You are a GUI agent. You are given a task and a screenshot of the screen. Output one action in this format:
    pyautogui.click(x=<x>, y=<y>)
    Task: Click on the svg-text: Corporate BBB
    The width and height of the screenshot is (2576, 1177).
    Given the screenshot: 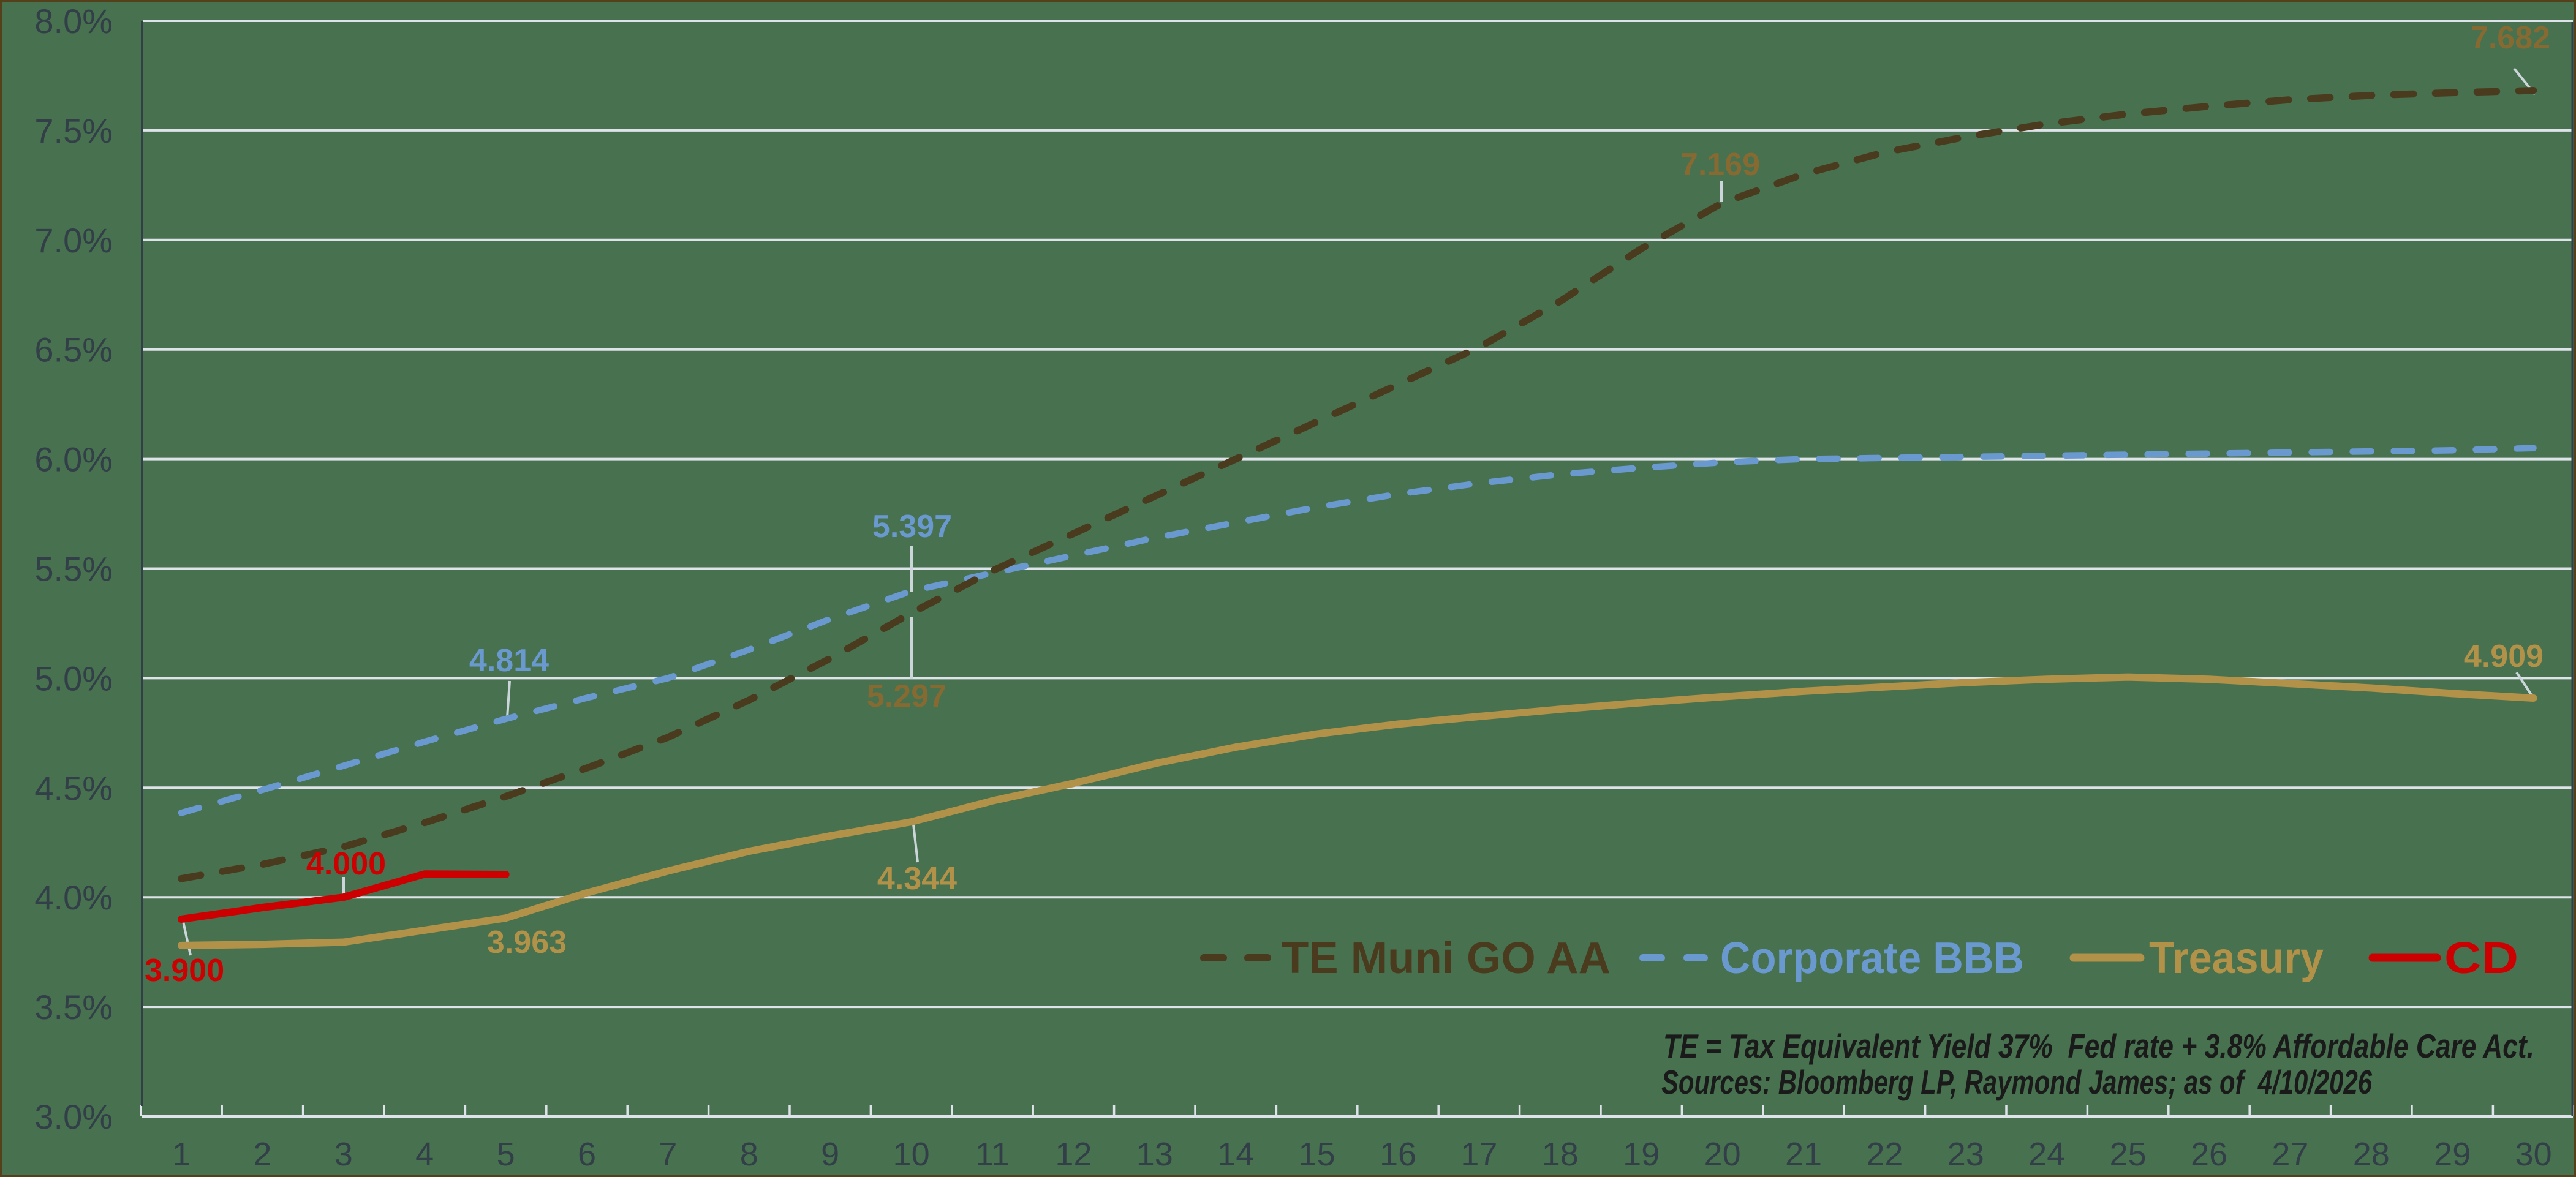 What is the action you would take?
    pyautogui.click(x=1872, y=958)
    